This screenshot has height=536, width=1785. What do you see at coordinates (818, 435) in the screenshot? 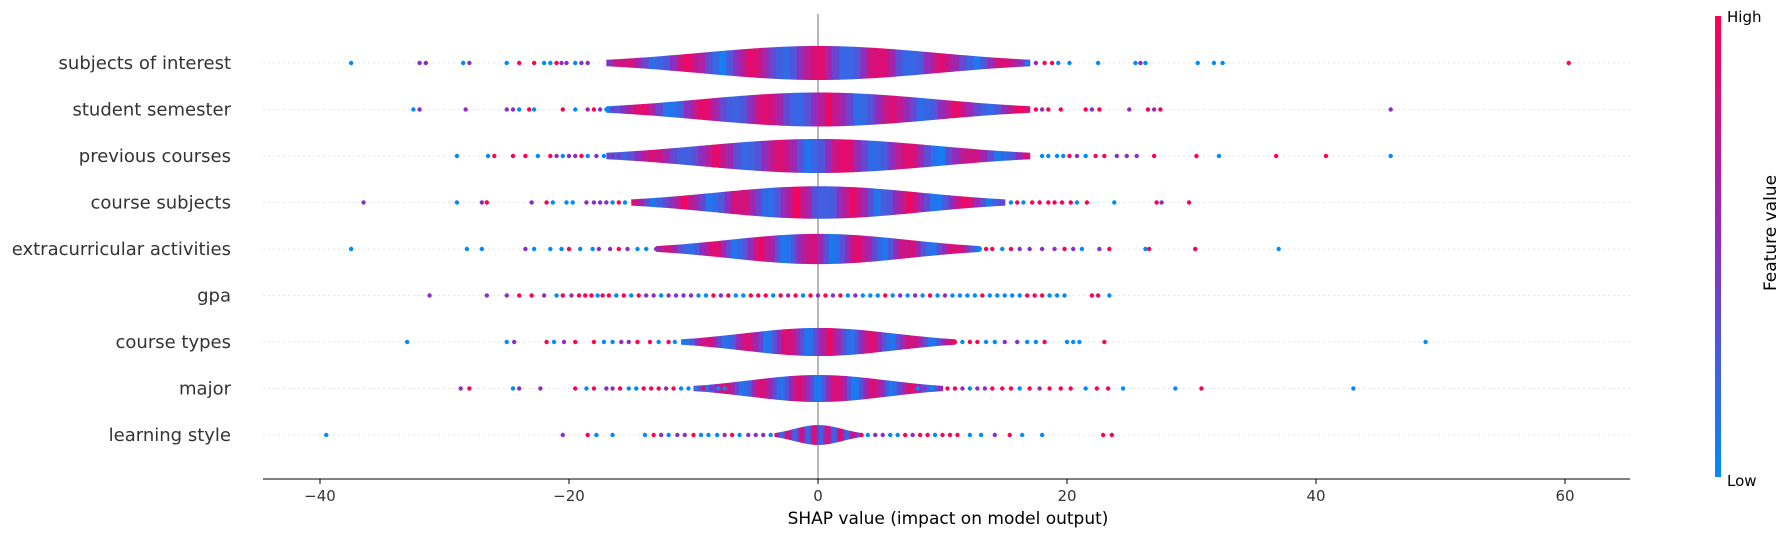
I see `violin` at bounding box center [818, 435].